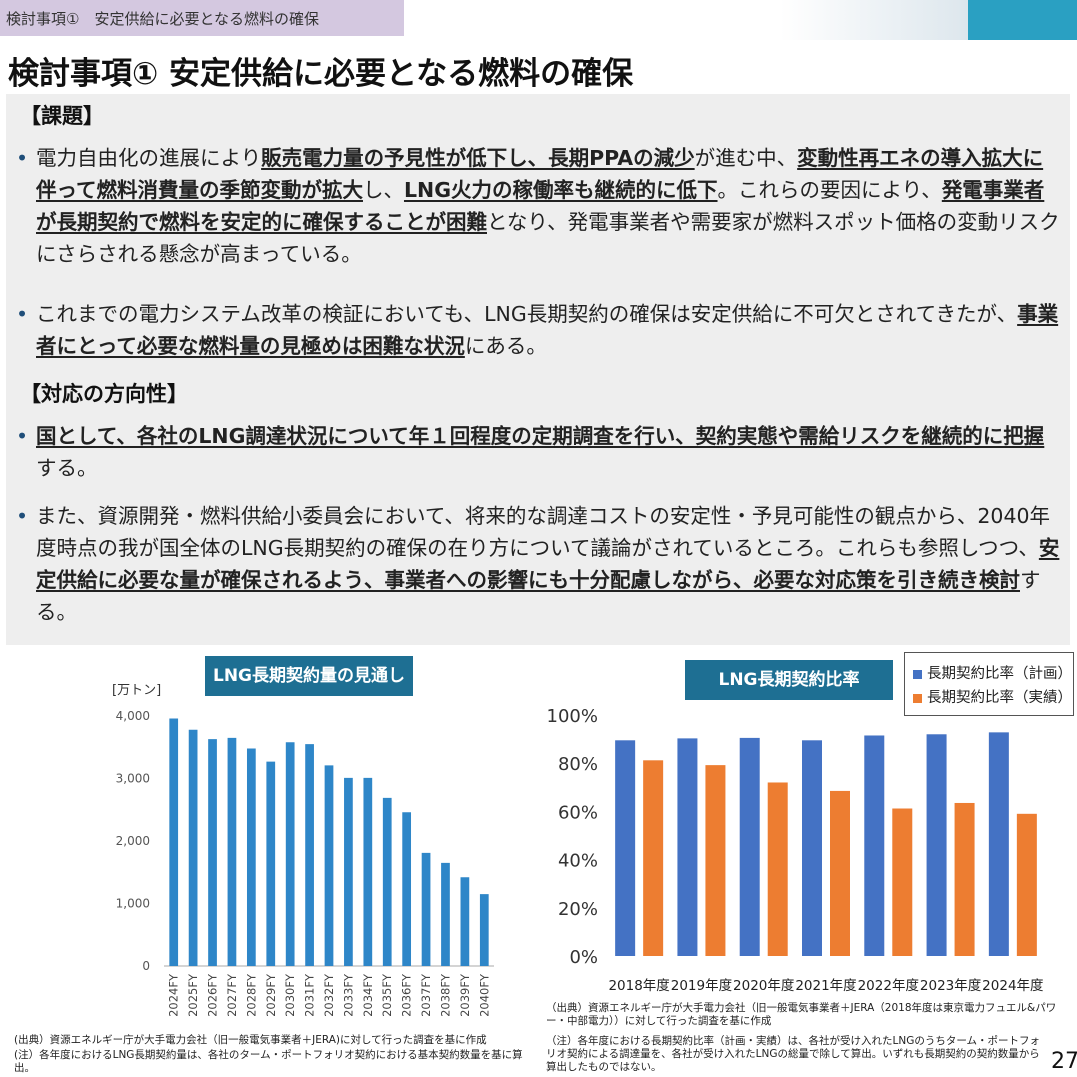  What do you see at coordinates (387, 995) in the screenshot?
I see `x-tick-label: 2035FY` at bounding box center [387, 995].